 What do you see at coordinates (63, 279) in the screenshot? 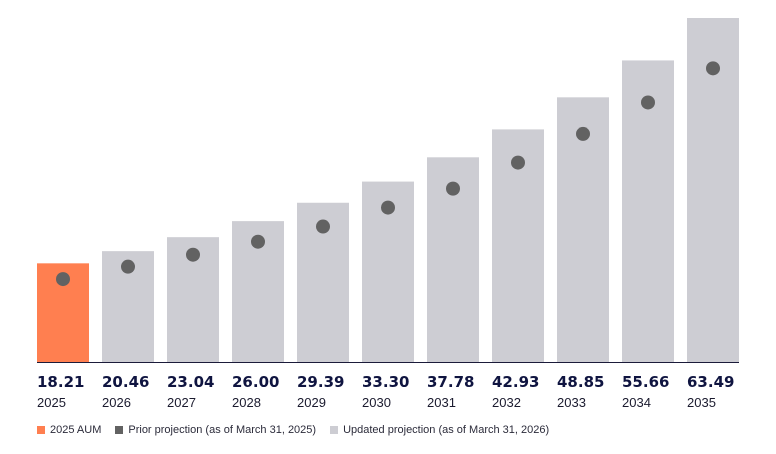
I see `prior-point-2025` at bounding box center [63, 279].